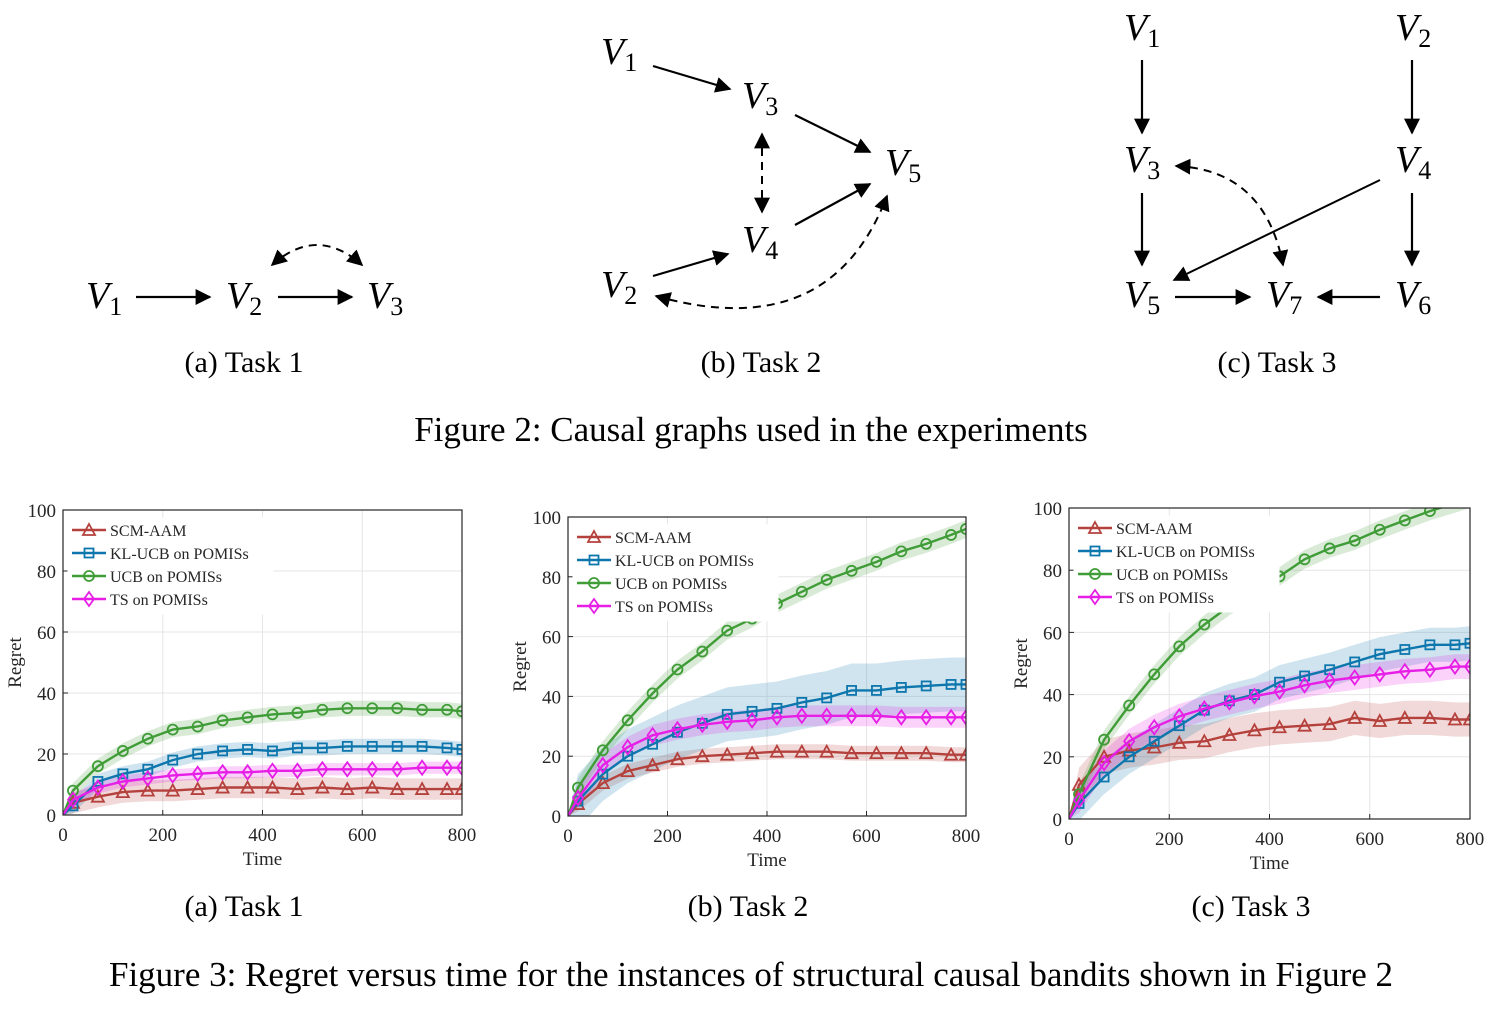 The height and width of the screenshot is (1020, 1502). Describe the element at coordinates (551, 697) in the screenshot. I see `y-tick-label: 40` at that location.